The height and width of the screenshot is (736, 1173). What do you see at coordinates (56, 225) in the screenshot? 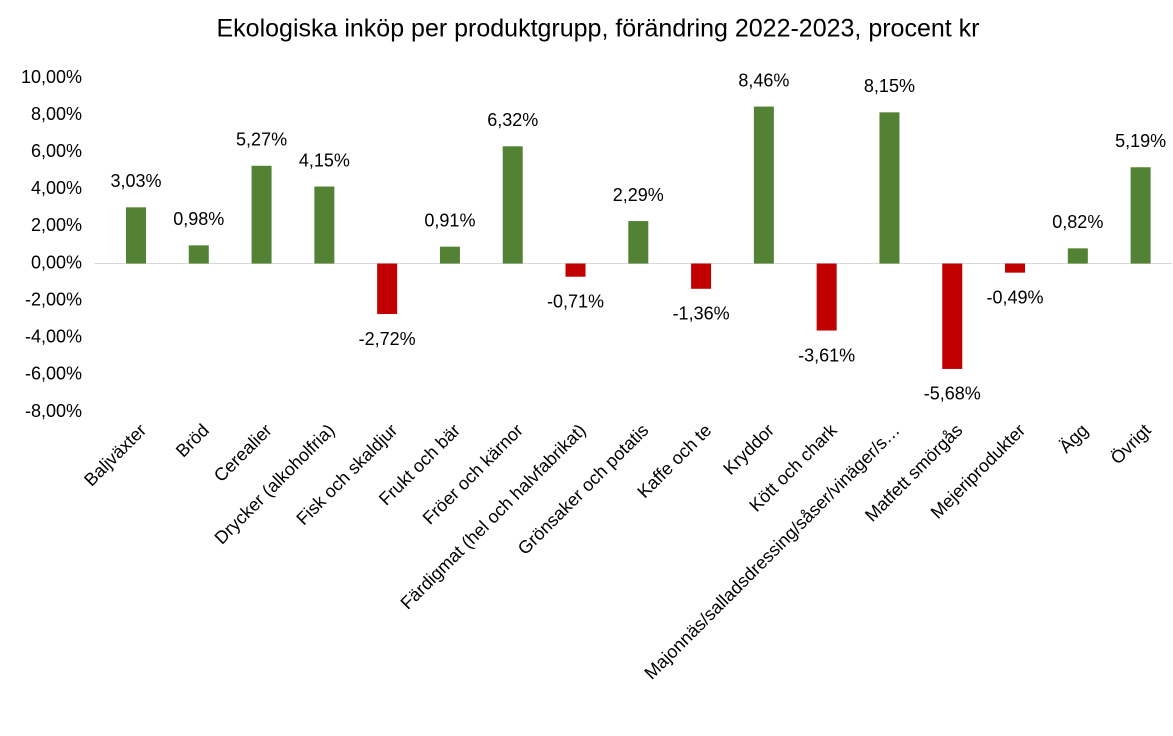
I see `y-tick-label: 2,00%` at bounding box center [56, 225].